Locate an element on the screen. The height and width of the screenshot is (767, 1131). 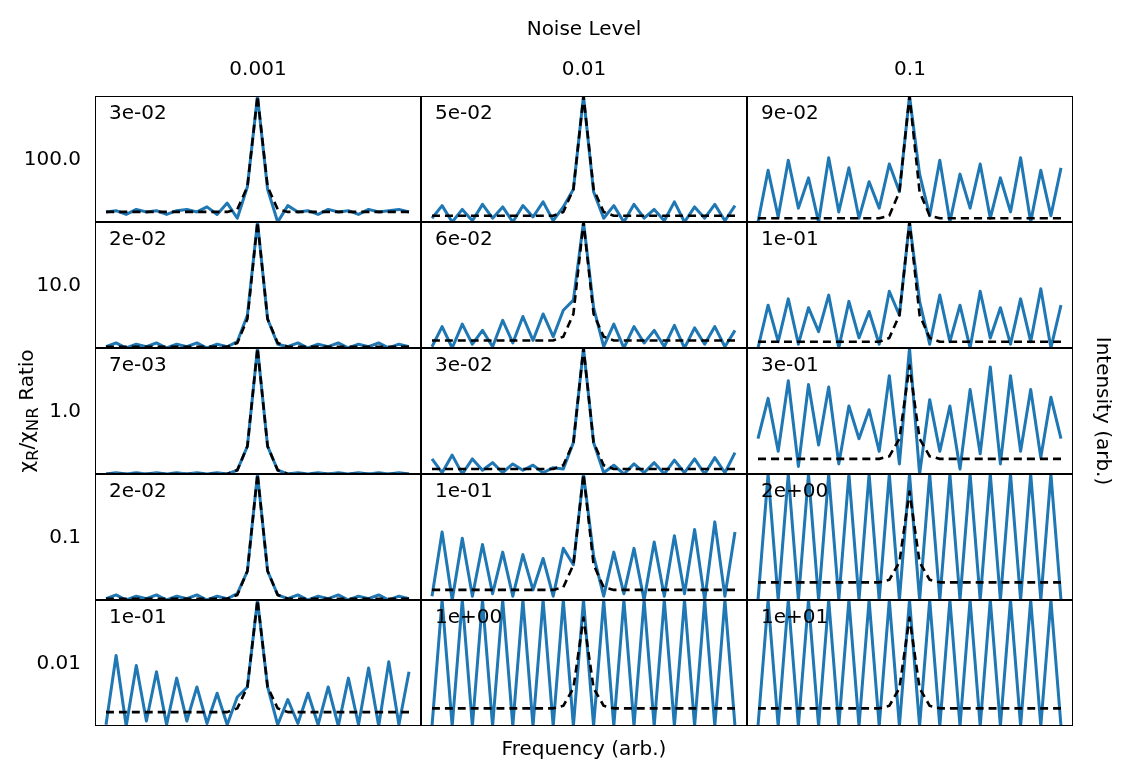
y-axis-title: 1.0 is located at coordinates (65, 410).